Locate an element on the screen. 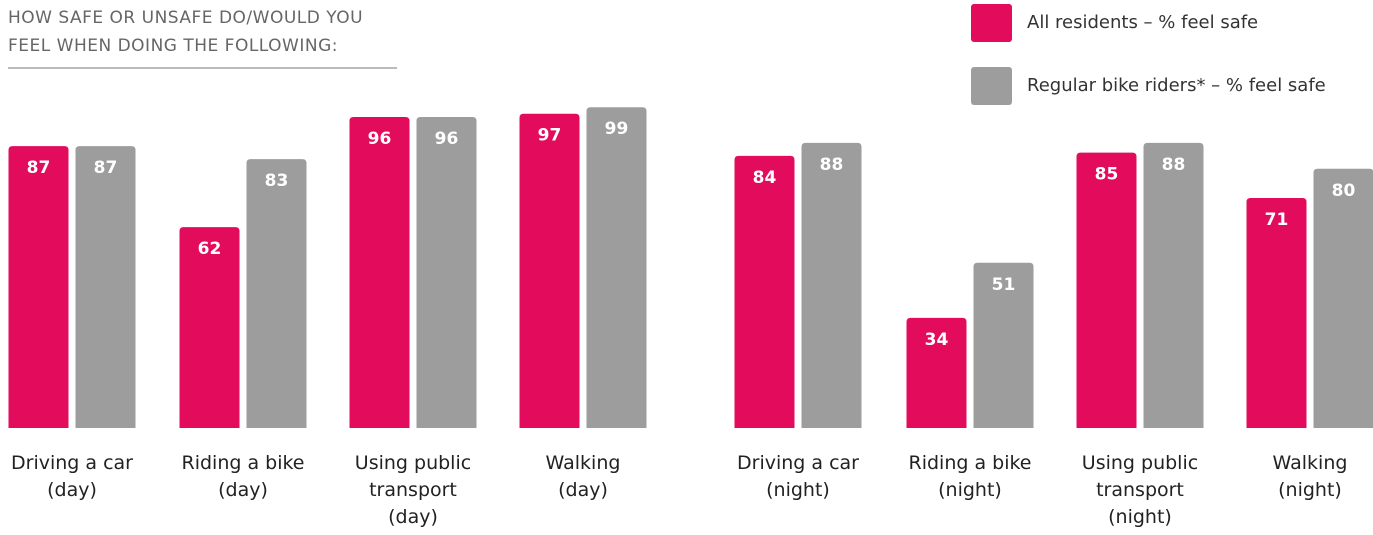 This screenshot has height=535, width=1373. value-label: 51 is located at coordinates (1004, 285).